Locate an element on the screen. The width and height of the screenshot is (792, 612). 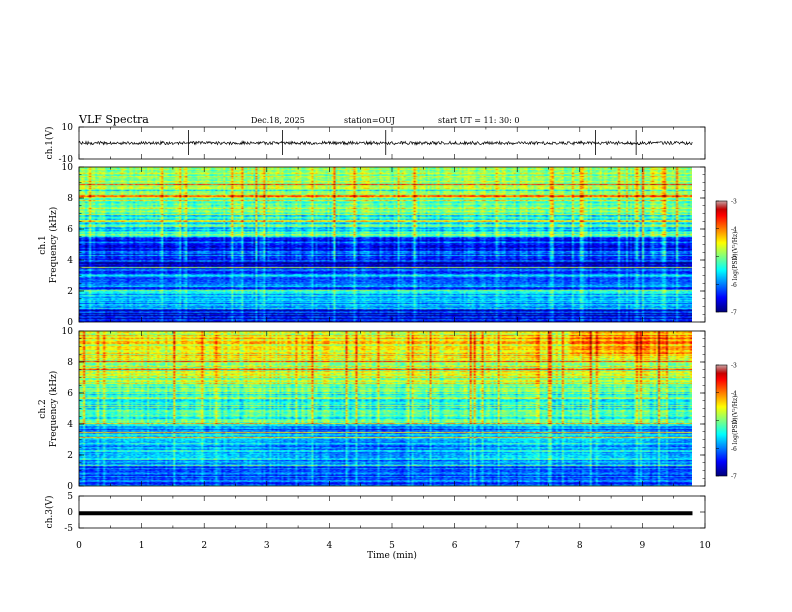
colorbar1-tick-label: -6 is located at coordinates (734, 285).